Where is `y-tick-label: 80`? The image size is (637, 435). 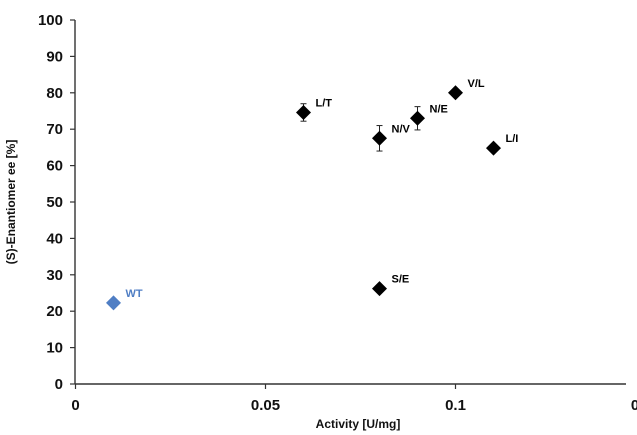 y-tick-label: 80 is located at coordinates (54, 93).